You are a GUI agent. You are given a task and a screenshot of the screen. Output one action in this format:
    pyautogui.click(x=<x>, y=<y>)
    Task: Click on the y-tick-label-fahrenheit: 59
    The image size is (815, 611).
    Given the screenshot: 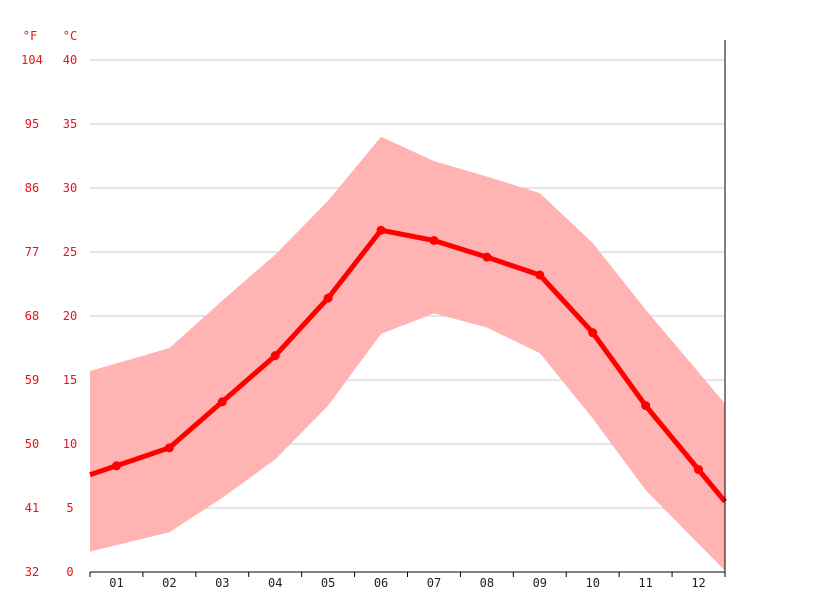 What is the action you would take?
    pyautogui.click(x=32, y=380)
    